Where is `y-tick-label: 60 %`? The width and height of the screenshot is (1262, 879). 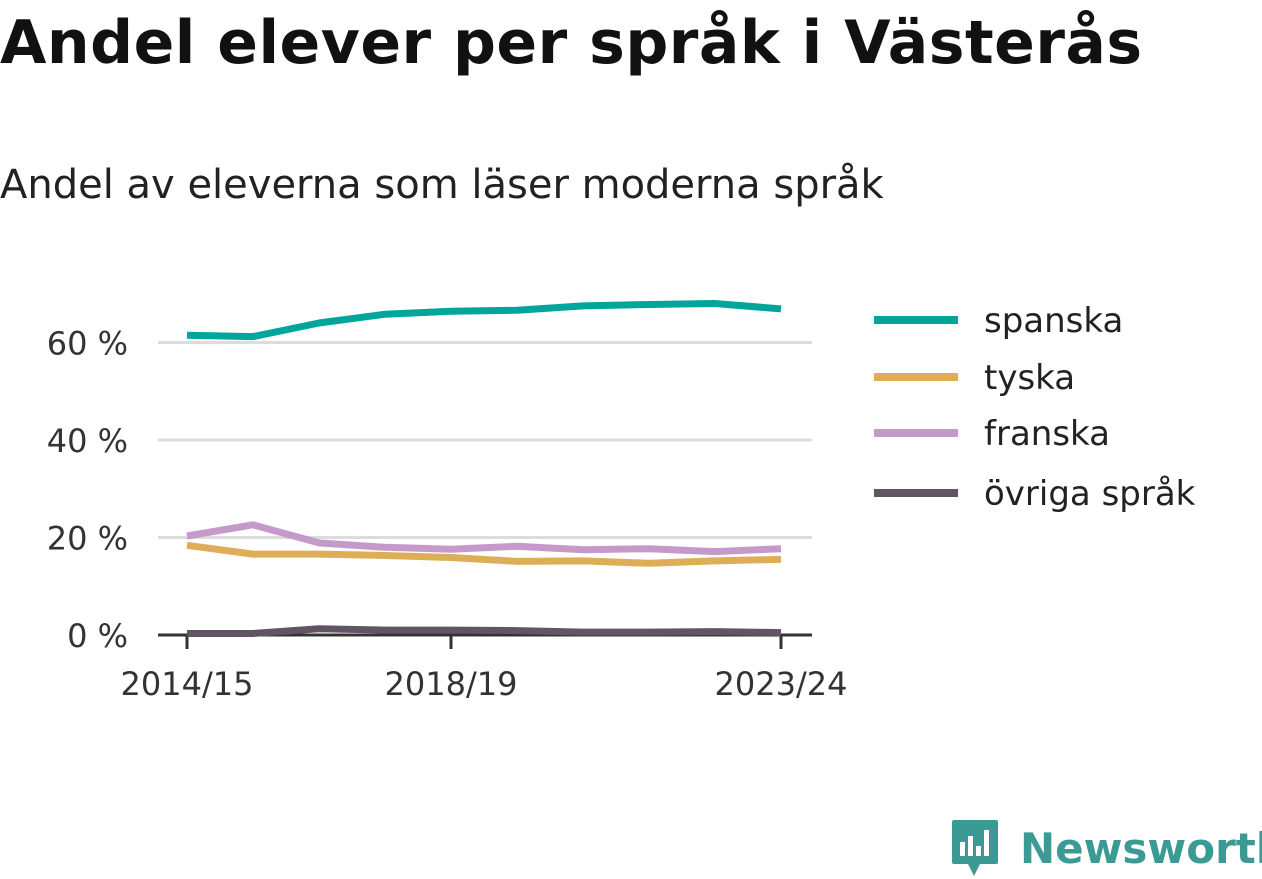
y-tick-label: 60 % is located at coordinates (87, 344).